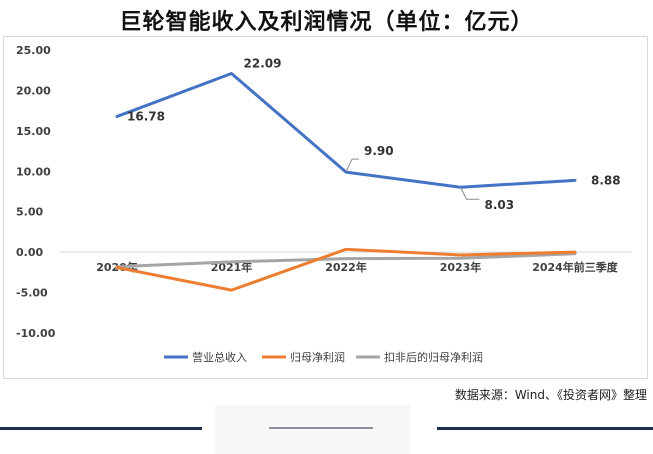 The height and width of the screenshot is (454, 653). I want to click on data-label: 22.09, so click(263, 64).